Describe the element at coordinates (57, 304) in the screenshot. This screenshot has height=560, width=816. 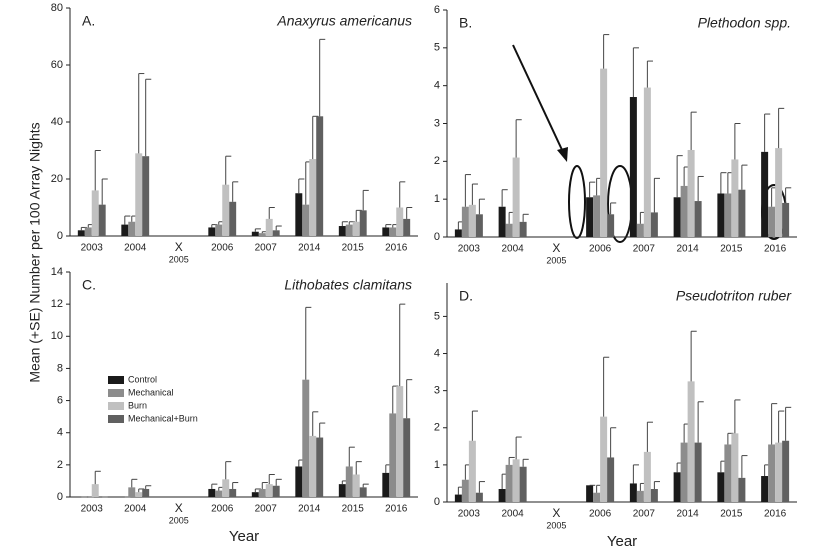
I see `y-tick-label: 12` at that location.